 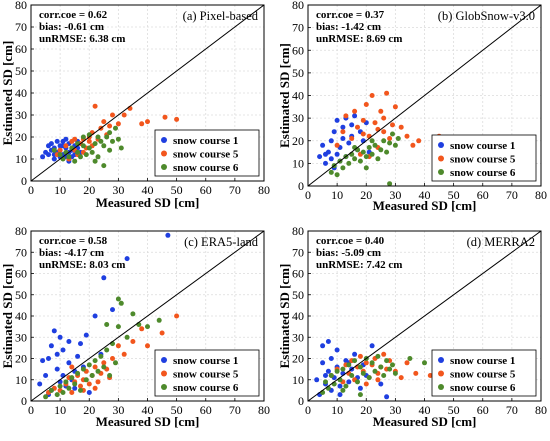 What do you see at coordinates (118, 190) in the screenshot?
I see `x-tick-label: 30` at bounding box center [118, 190].